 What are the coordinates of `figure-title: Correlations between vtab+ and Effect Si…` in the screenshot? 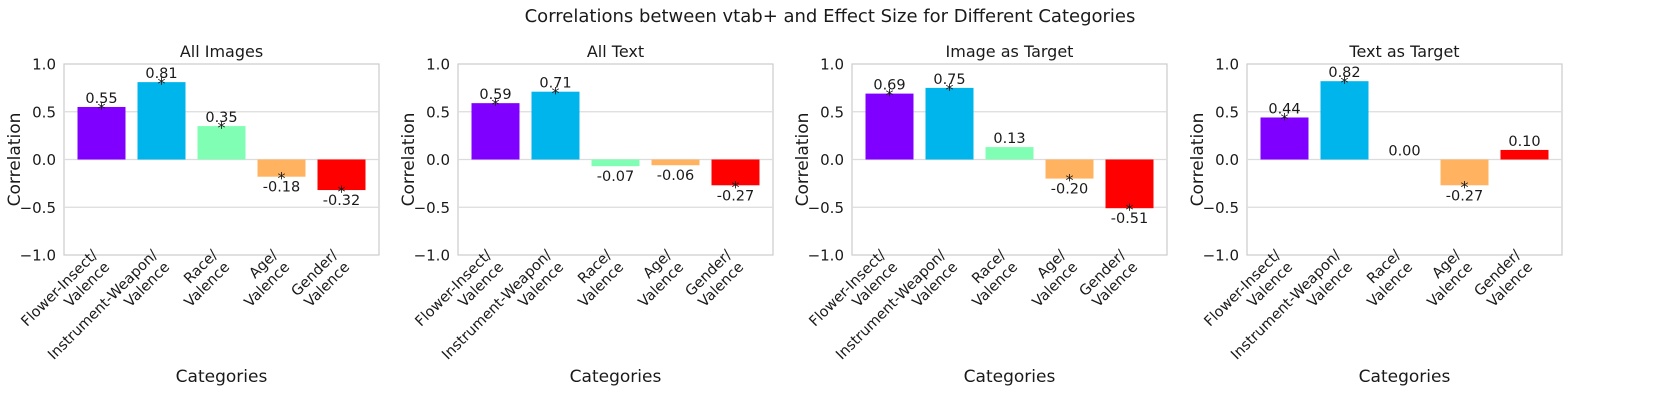 It's located at (830, 16).